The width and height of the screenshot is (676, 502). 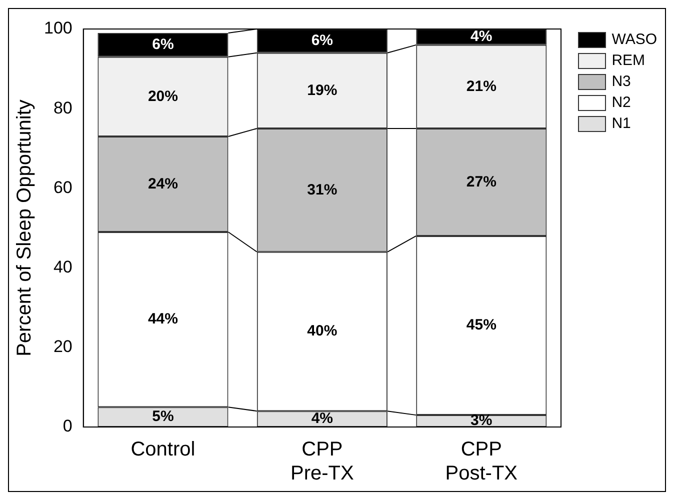 What do you see at coordinates (481, 86) in the screenshot?
I see `data-label: 21%` at bounding box center [481, 86].